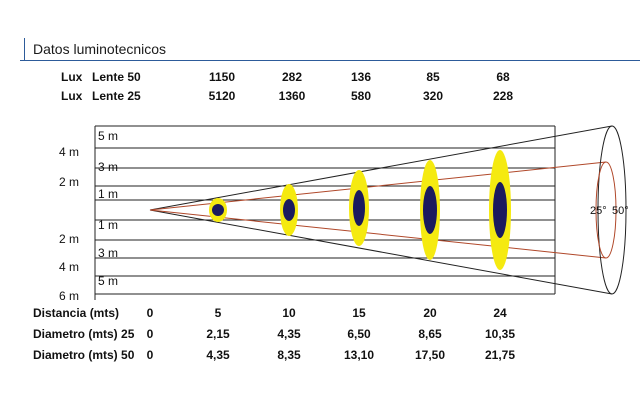  What do you see at coordinates (69, 296) in the screenshot?
I see `outer-axis-label: 6 m` at bounding box center [69, 296].